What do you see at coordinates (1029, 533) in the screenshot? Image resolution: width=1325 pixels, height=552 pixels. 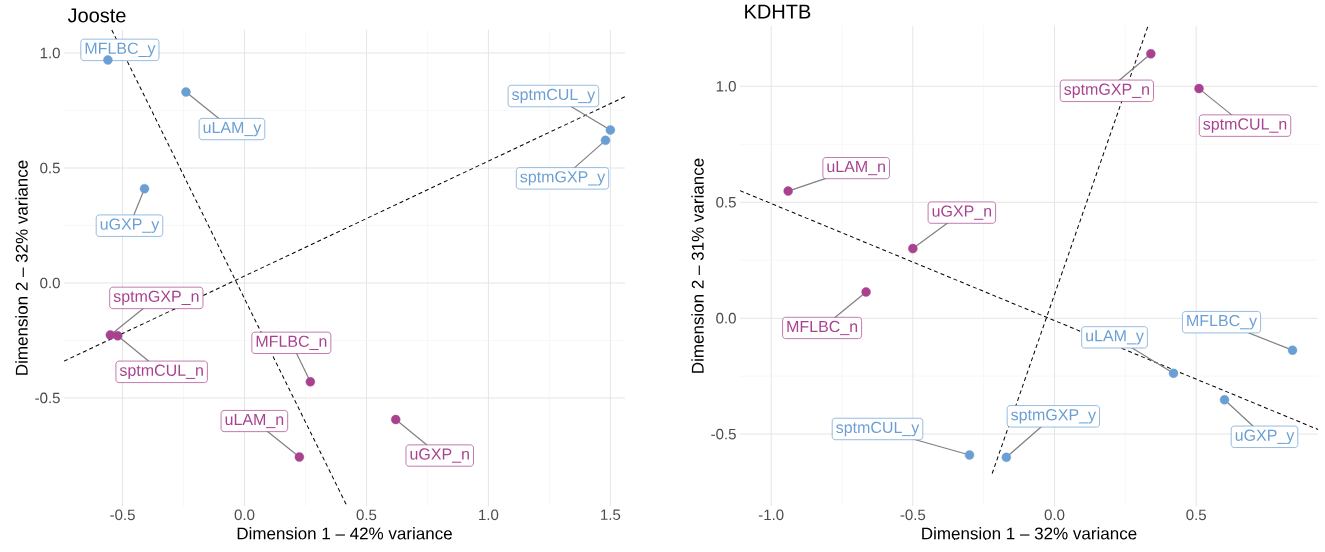 I see `x-axis-title: Dimension 1 – 32% variance` at bounding box center [1029, 533].